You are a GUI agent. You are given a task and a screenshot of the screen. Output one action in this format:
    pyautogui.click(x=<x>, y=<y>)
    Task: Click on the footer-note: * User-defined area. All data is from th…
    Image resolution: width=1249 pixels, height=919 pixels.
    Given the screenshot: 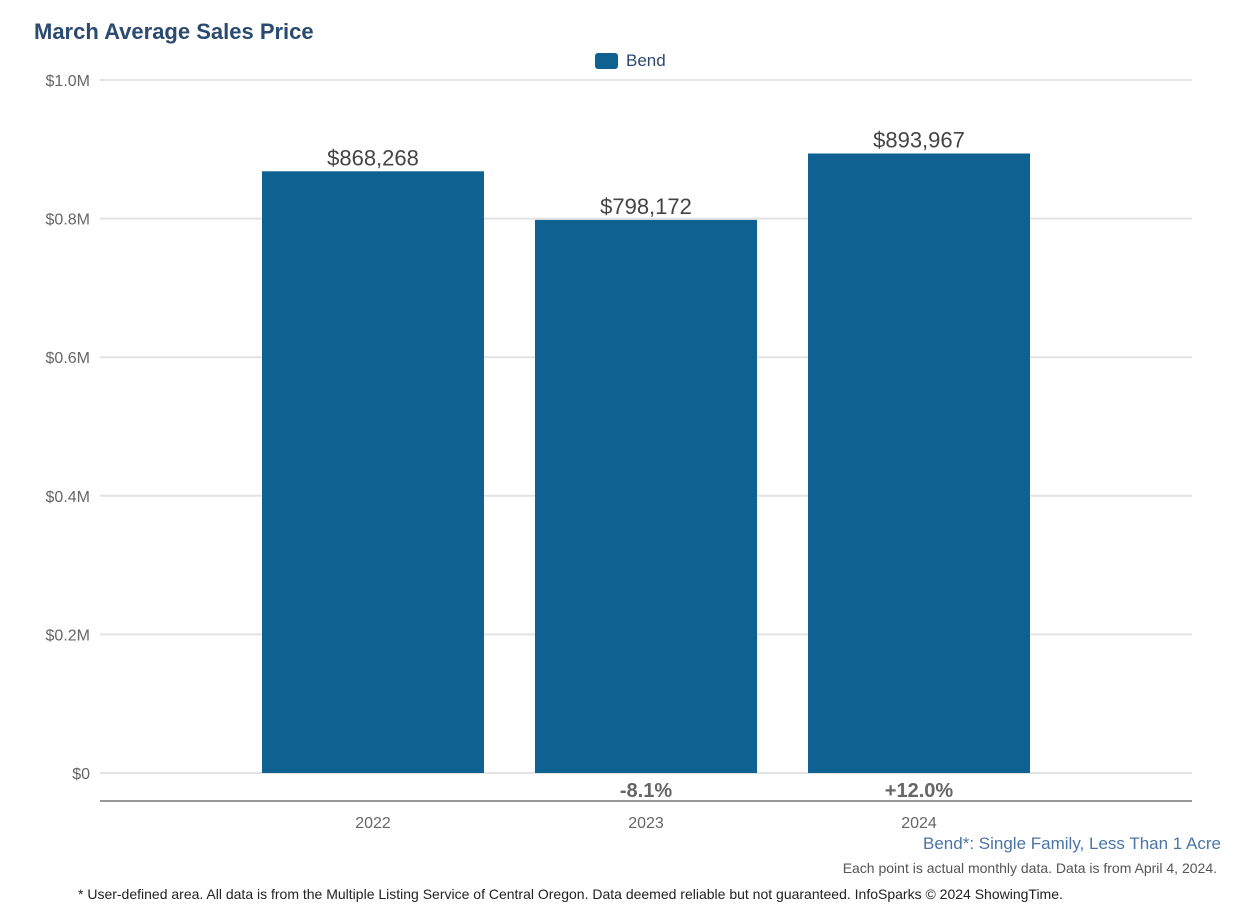 What is the action you would take?
    pyautogui.click(x=570, y=894)
    